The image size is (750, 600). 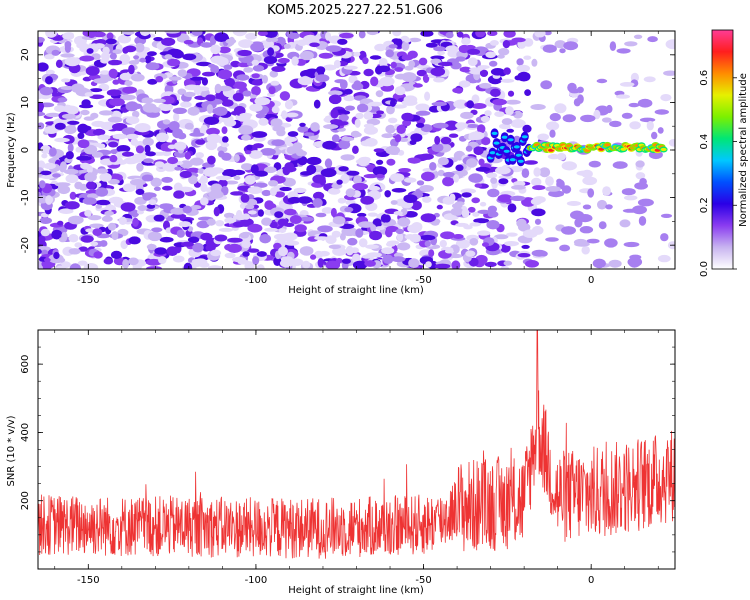 What do you see at coordinates (423, 580) in the screenshot?
I see `x-tick-label: -50` at bounding box center [423, 580].